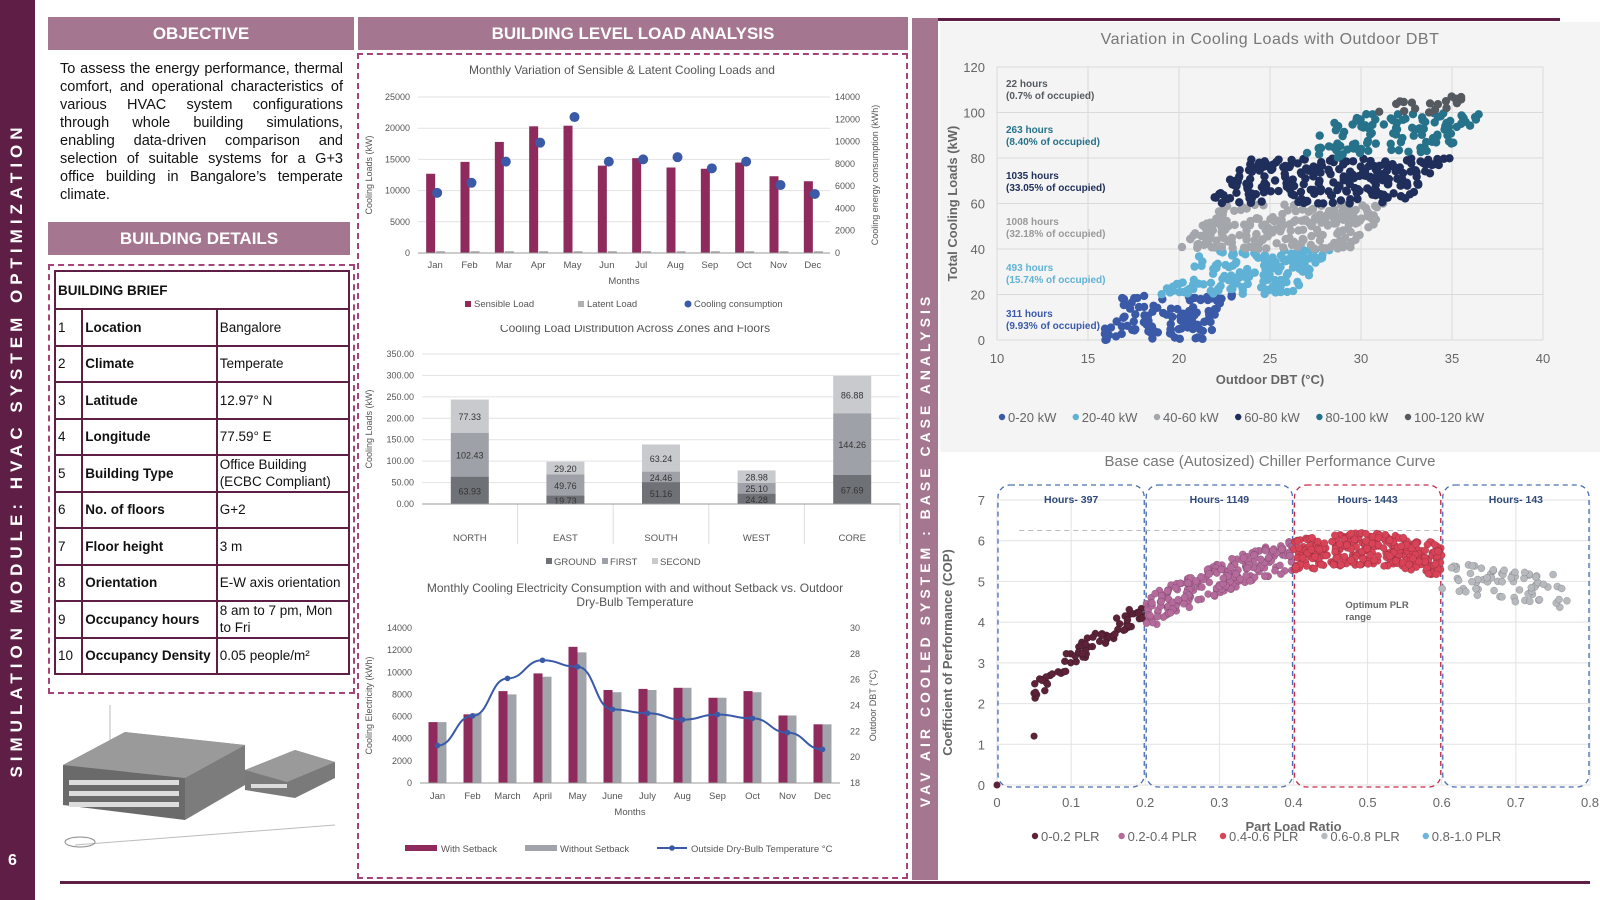  What do you see at coordinates (575, 562) in the screenshot?
I see `legend-label: GROUND` at bounding box center [575, 562].